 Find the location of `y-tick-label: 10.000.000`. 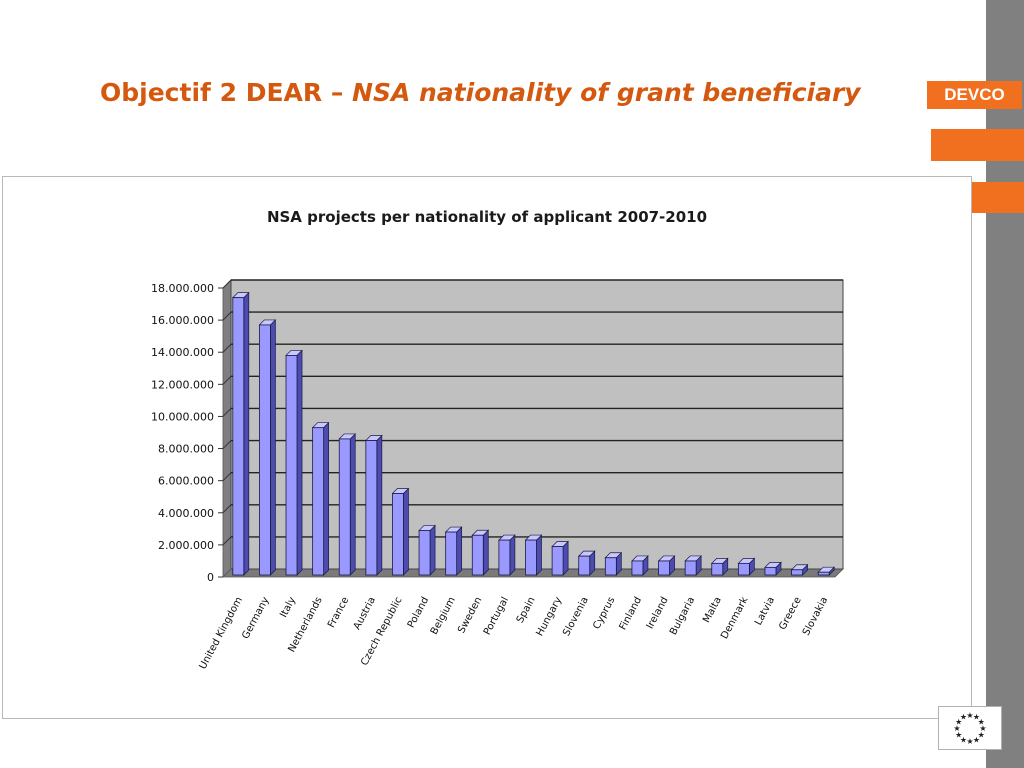

y-tick-label: 10.000.000 is located at coordinates (182, 416).